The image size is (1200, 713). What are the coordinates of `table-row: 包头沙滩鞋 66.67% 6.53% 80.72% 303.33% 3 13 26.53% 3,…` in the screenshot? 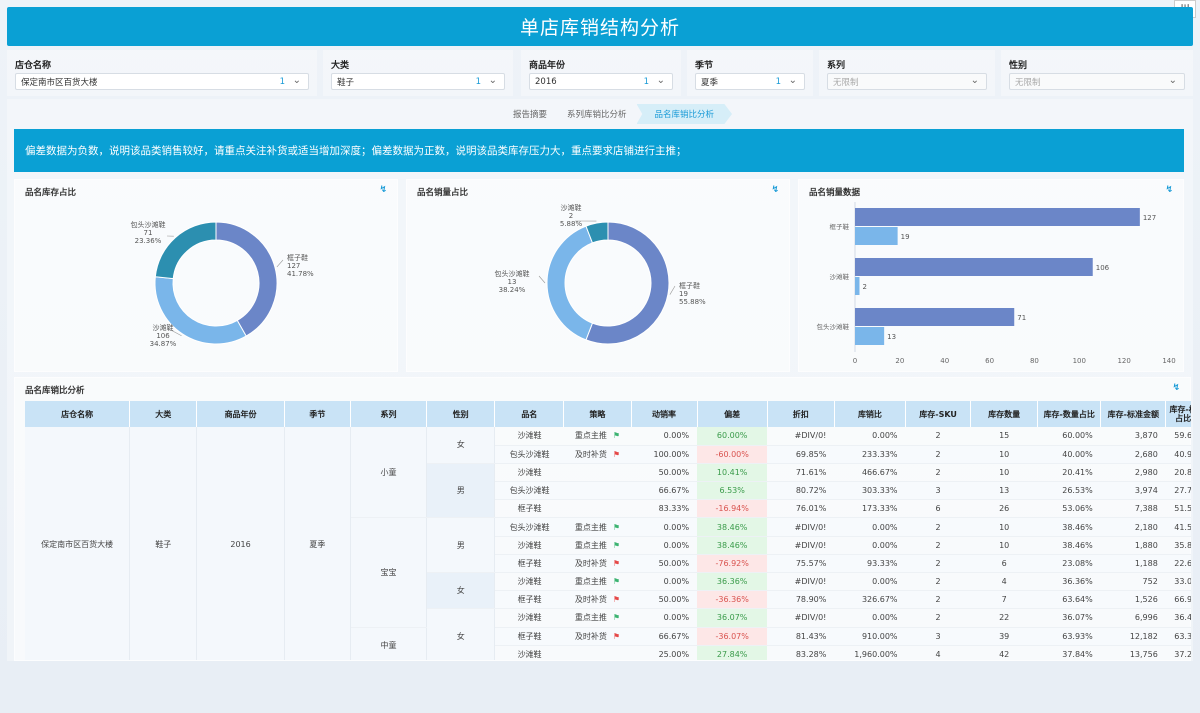 It's located at (608, 491).